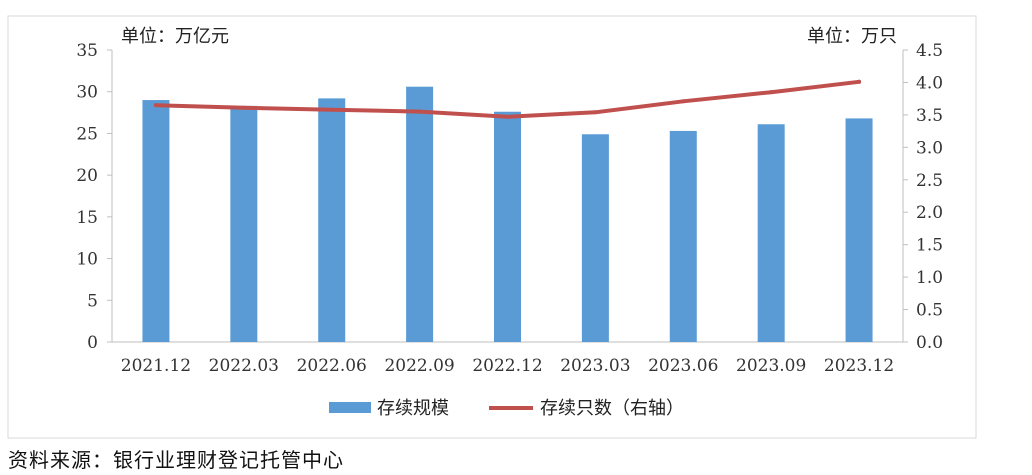 The image size is (1032, 475). Describe the element at coordinates (87, 218) in the screenshot. I see `left-tick-label: 15` at that location.